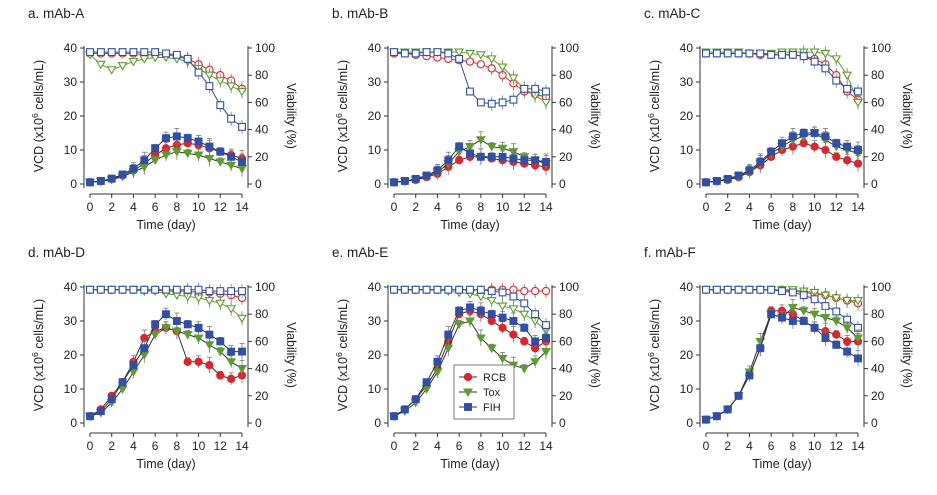 The width and height of the screenshot is (937, 495). I want to click on panel-title: e. mAb-E, so click(360, 252).